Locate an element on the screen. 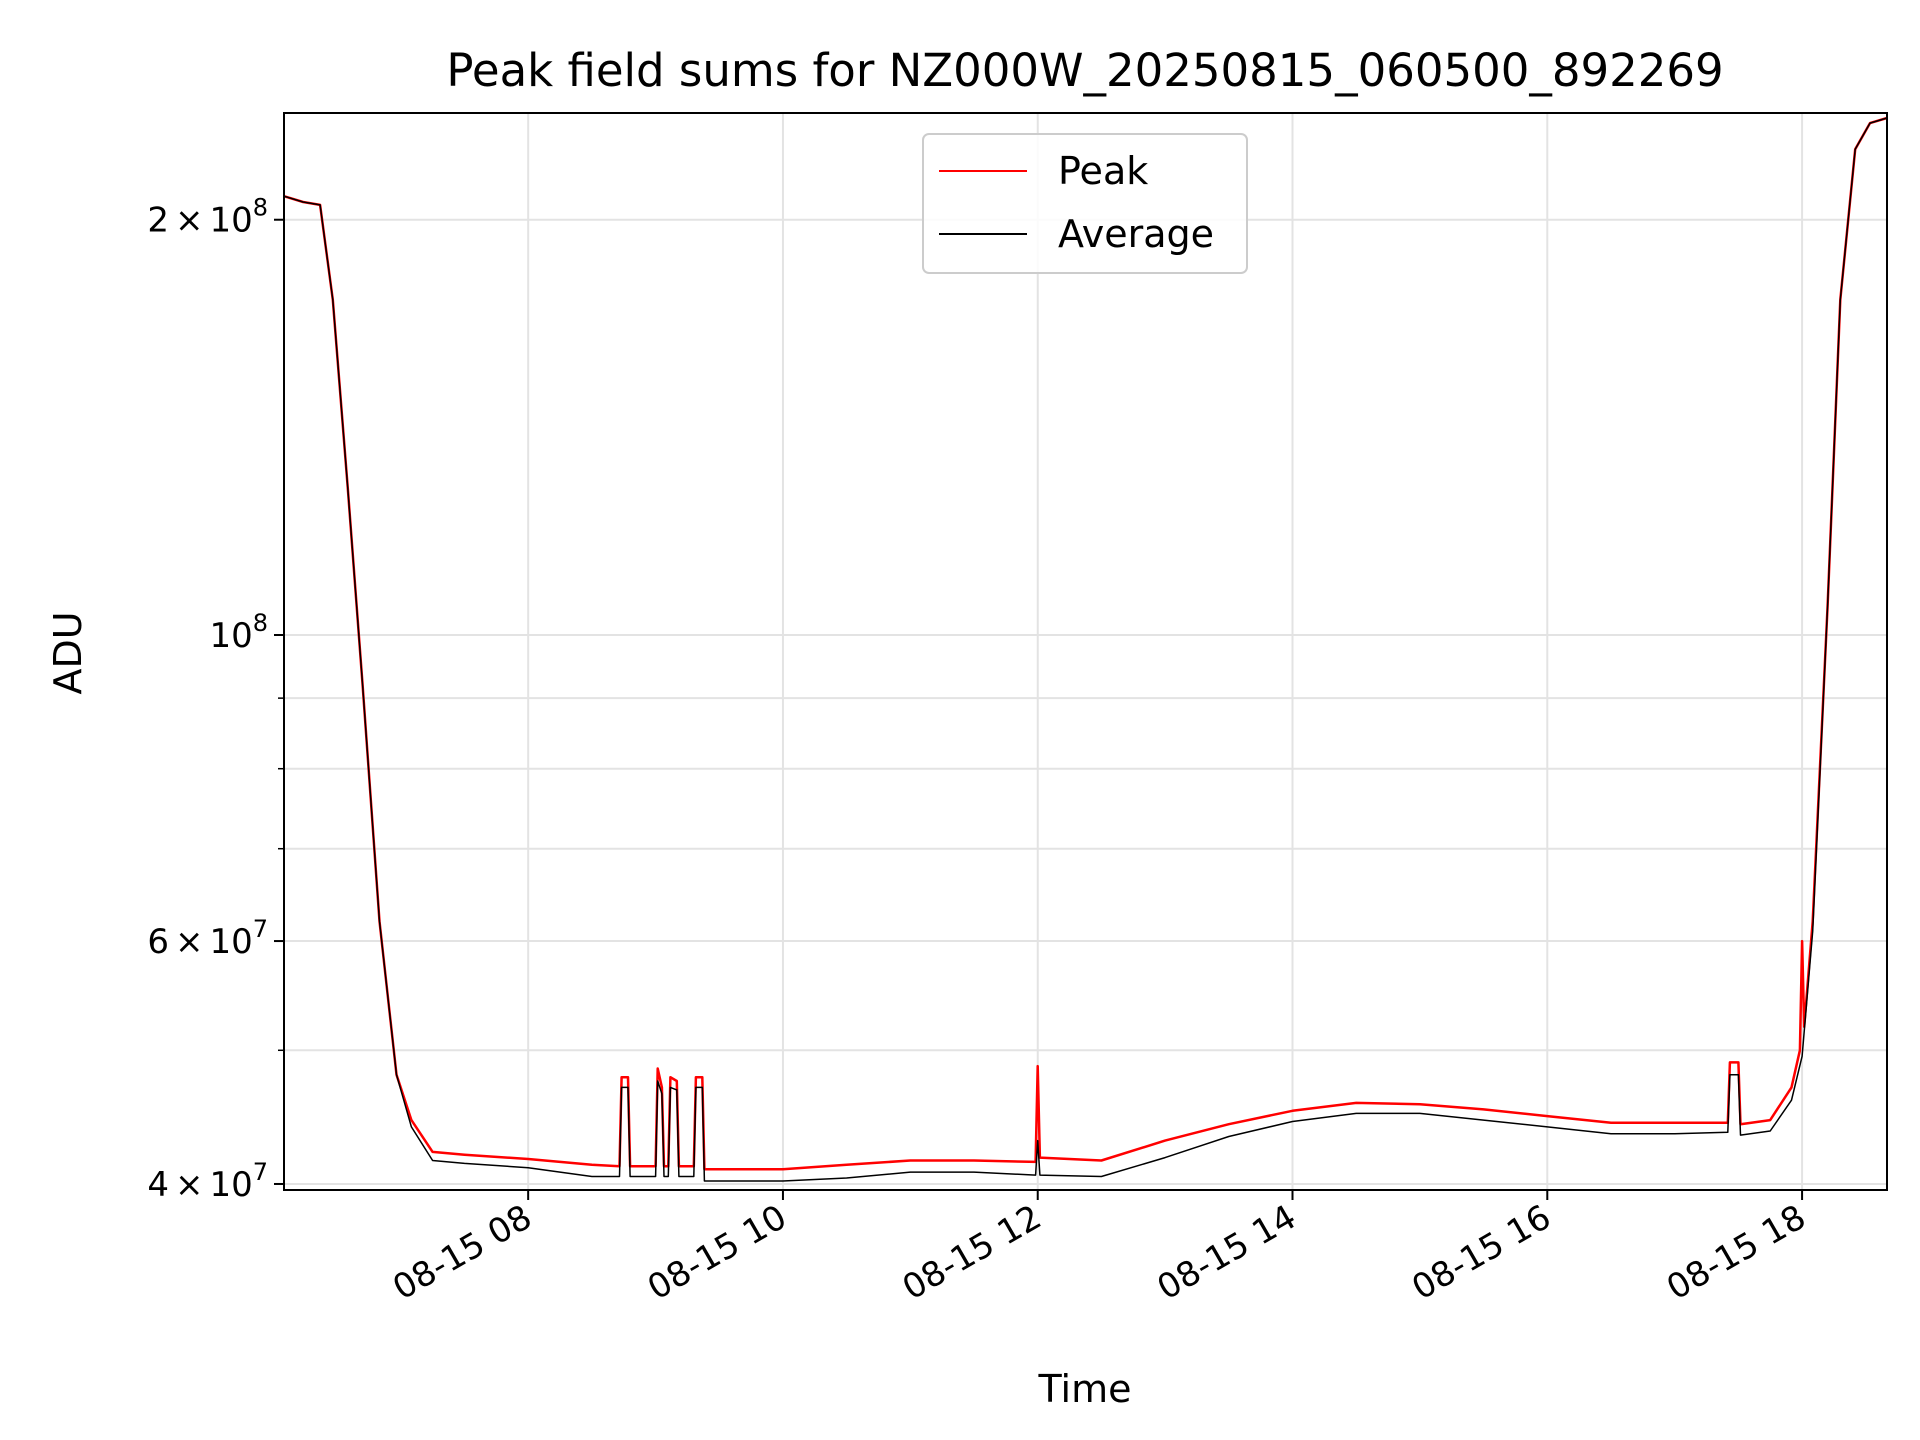 The image size is (1920, 1440). legend-box is located at coordinates (1085, 203).